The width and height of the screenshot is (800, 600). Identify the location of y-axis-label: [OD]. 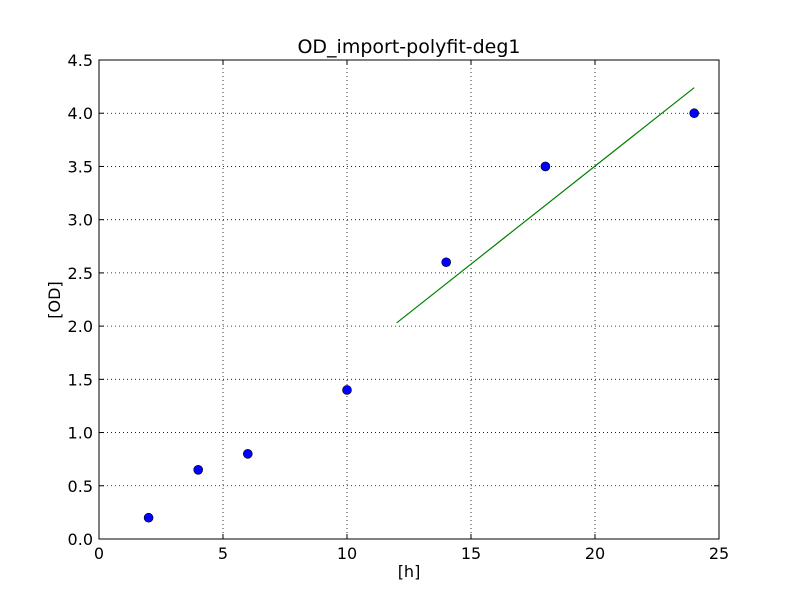
(54, 299).